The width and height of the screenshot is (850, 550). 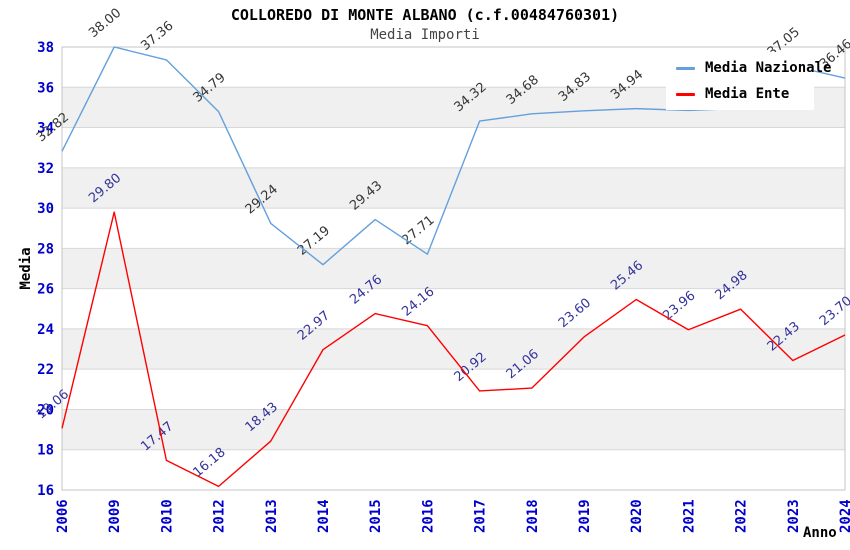 I want to click on y-tick-label: 22, so click(x=45, y=370).